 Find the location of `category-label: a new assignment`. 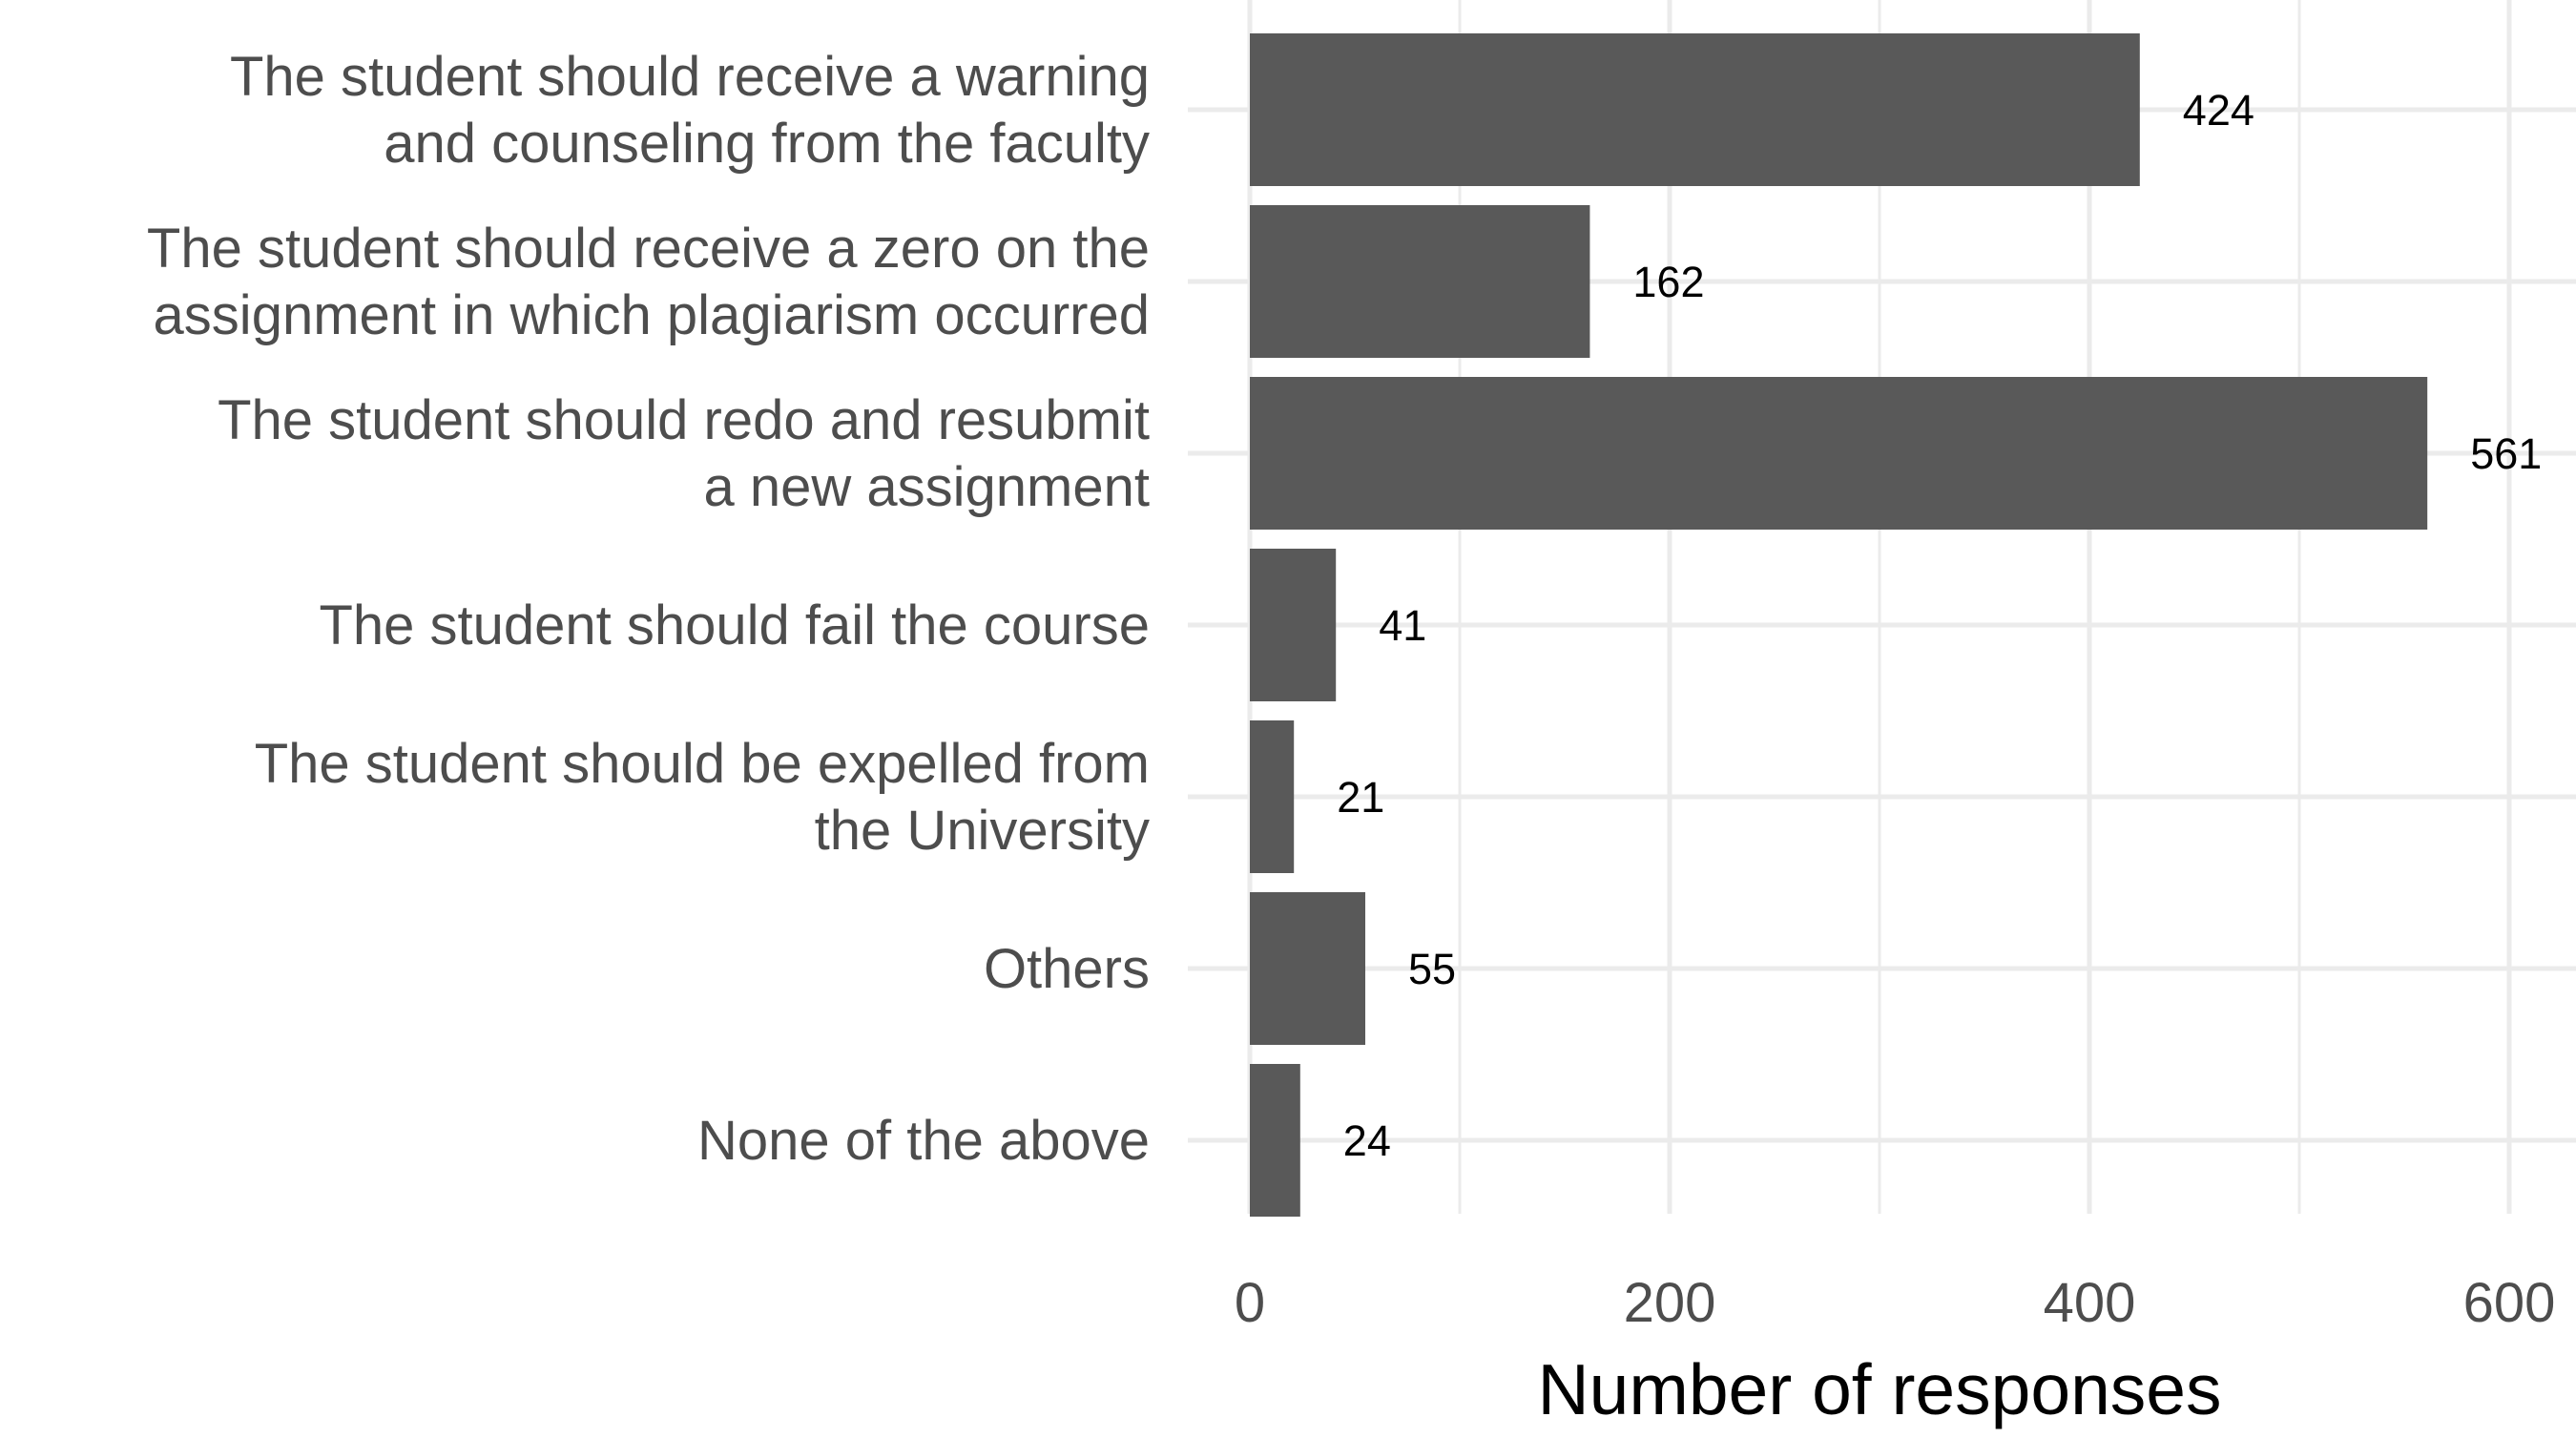

category-label: a new assignment is located at coordinates (927, 487).